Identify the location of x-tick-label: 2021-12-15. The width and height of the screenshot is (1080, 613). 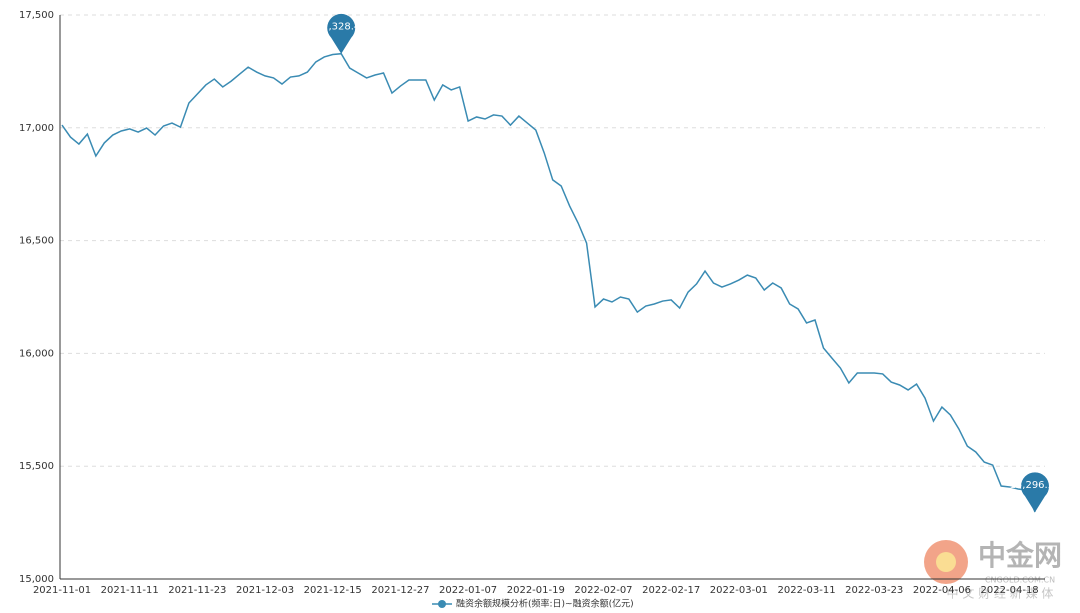
(333, 590).